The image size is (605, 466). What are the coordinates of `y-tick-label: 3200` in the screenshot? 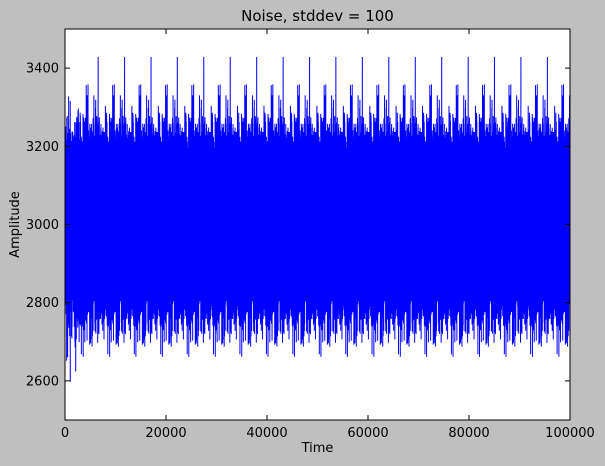 It's located at (42, 147).